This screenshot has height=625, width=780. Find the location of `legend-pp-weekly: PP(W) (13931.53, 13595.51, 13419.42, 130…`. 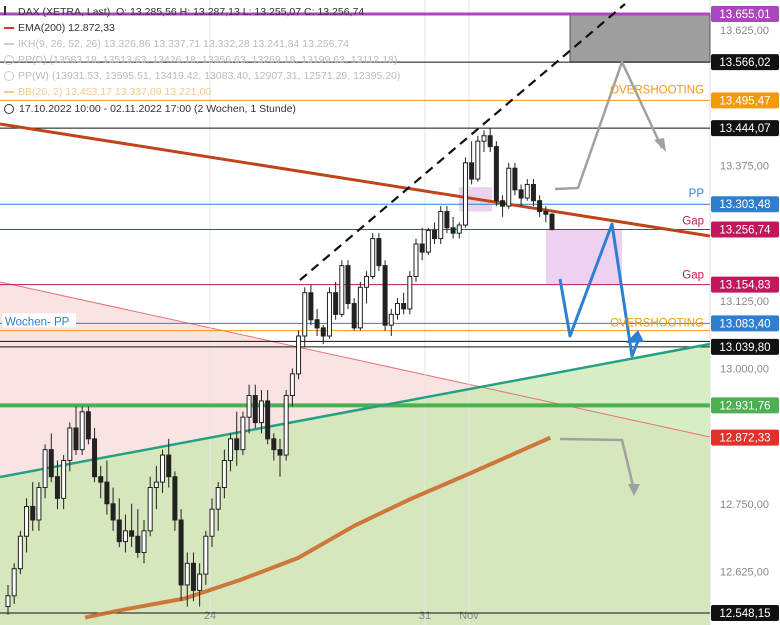

legend-pp-weekly: PP(W) (13931.53, 13595.51, 13419.42, 130… is located at coordinates (202, 76).